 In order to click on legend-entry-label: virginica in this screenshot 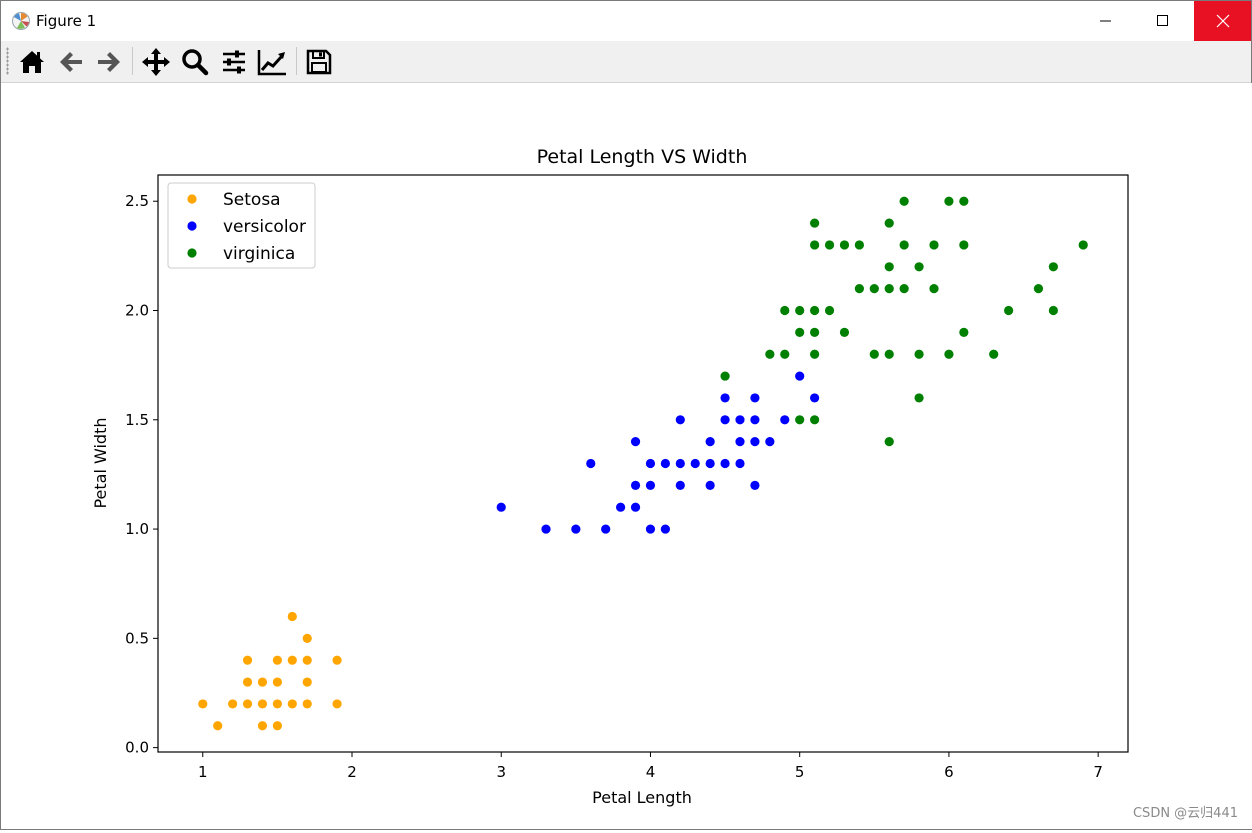, I will do `click(259, 254)`.